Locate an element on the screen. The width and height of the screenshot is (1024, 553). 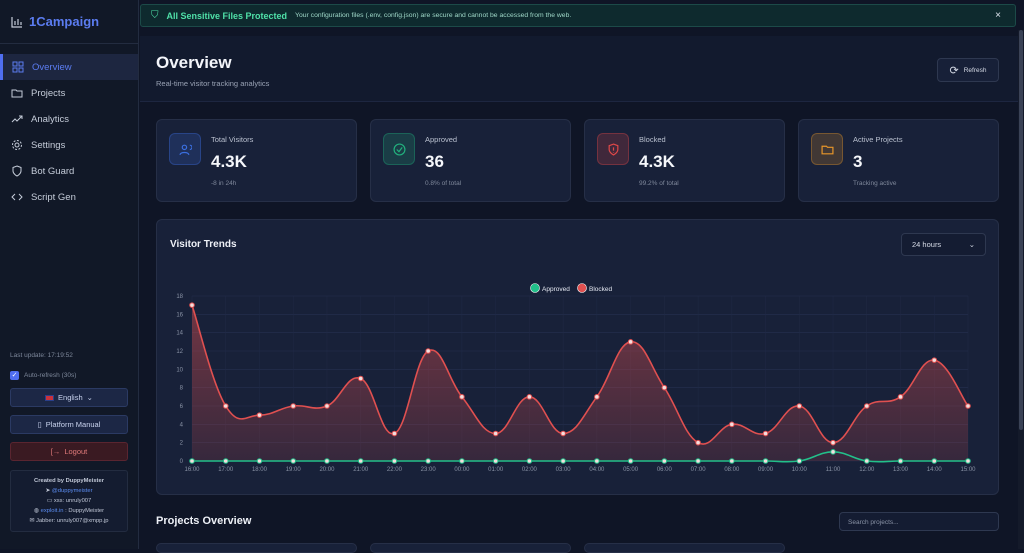
x-tick-label: 14:00 is located at coordinates (935, 470).